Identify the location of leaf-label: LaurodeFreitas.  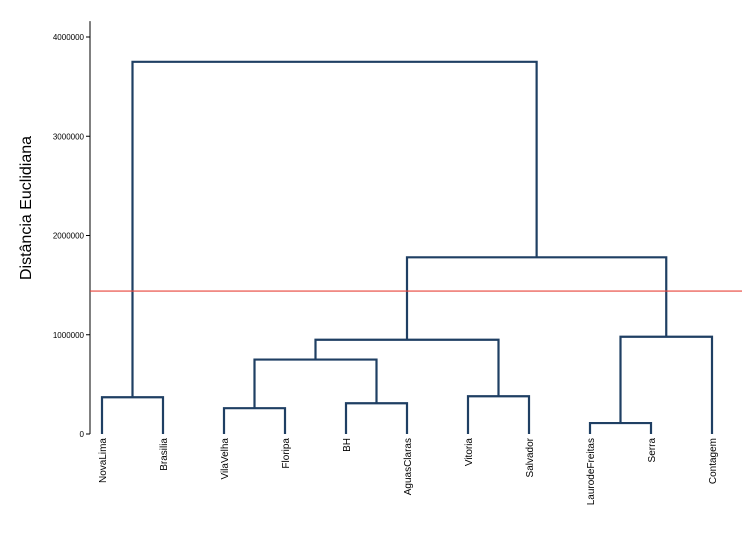
(591, 471).